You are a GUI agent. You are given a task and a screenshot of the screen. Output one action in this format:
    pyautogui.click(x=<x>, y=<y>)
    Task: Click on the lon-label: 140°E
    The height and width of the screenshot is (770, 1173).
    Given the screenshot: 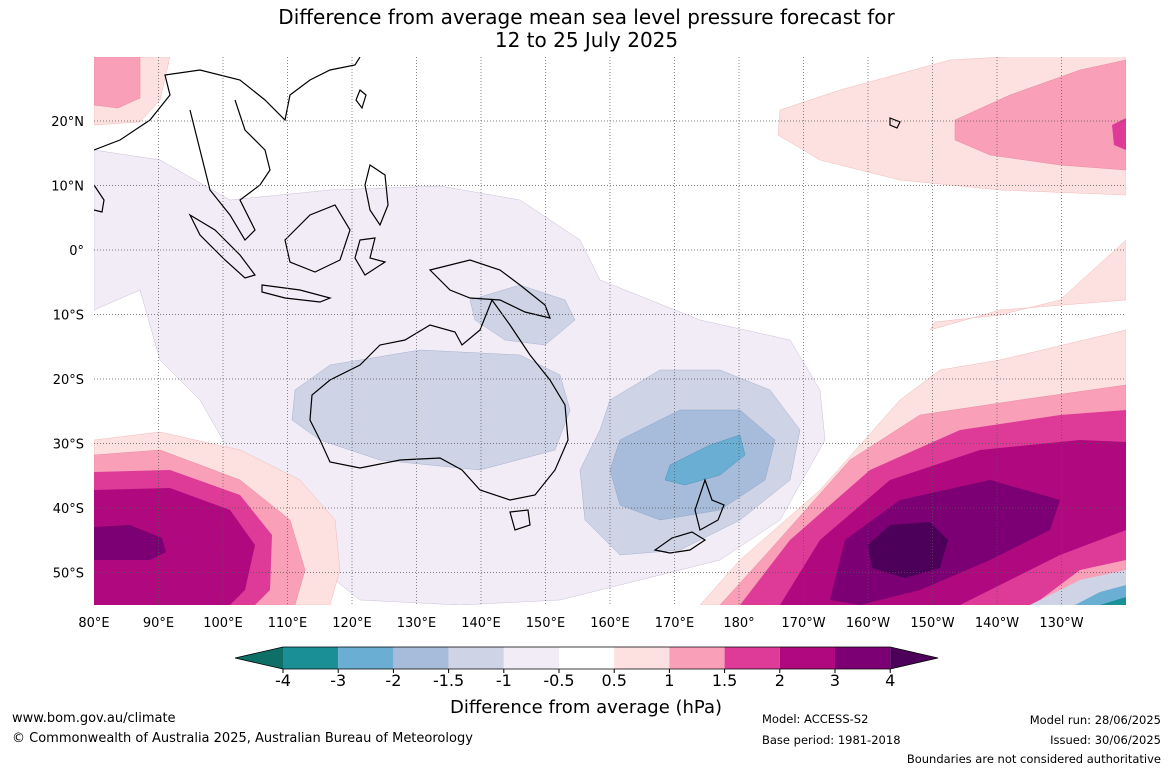 What is the action you would take?
    pyautogui.click(x=481, y=623)
    